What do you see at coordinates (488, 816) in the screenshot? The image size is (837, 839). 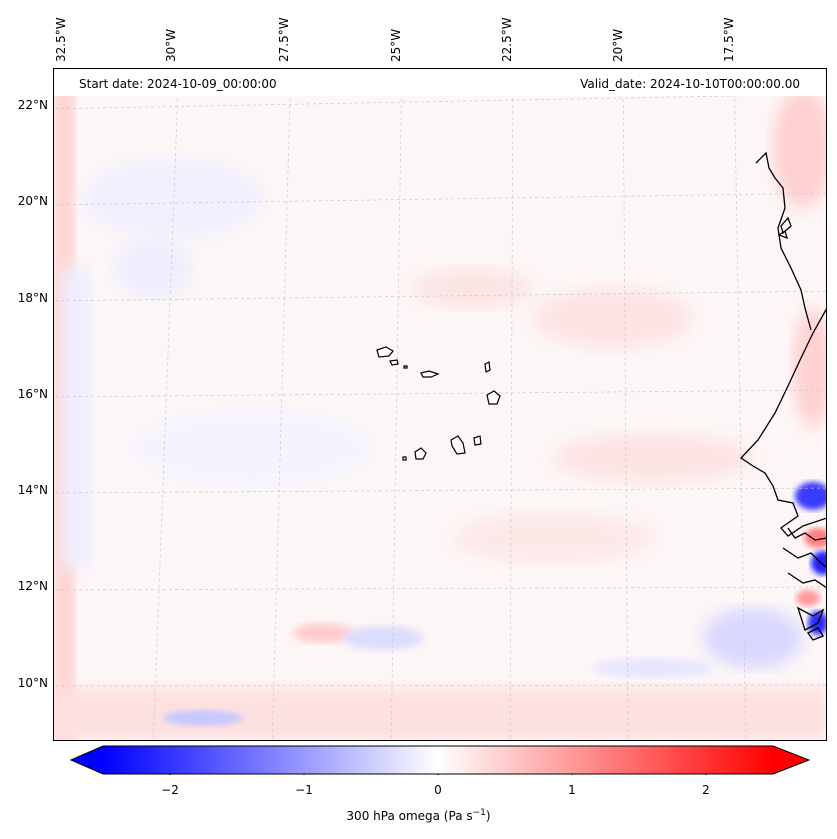 I see `colorbar-label-close: )` at bounding box center [488, 816].